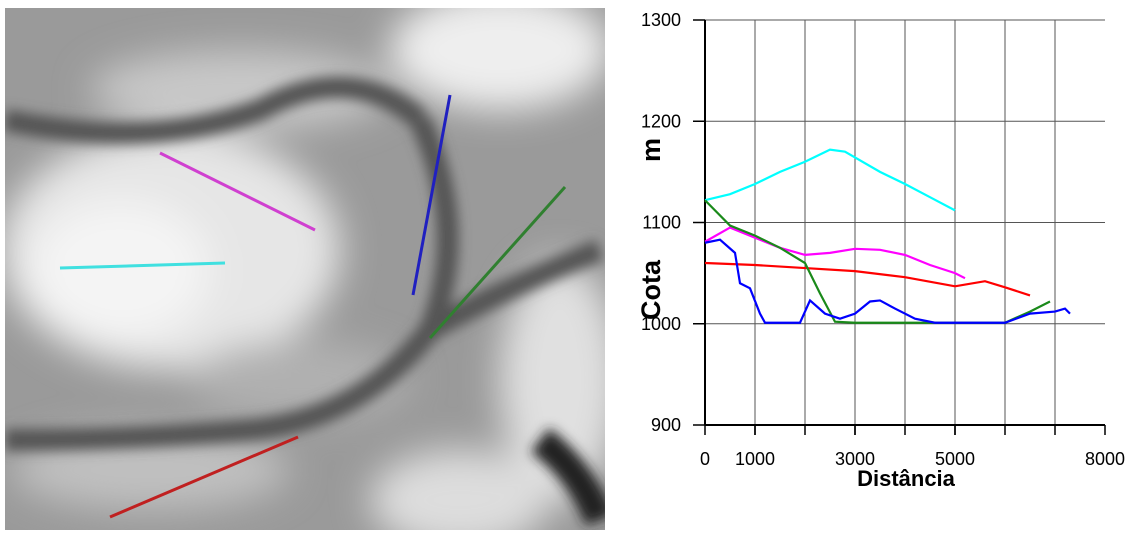 The image size is (1140, 533). What do you see at coordinates (651, 289) in the screenshot?
I see `y-axis-label: Cota` at bounding box center [651, 289].